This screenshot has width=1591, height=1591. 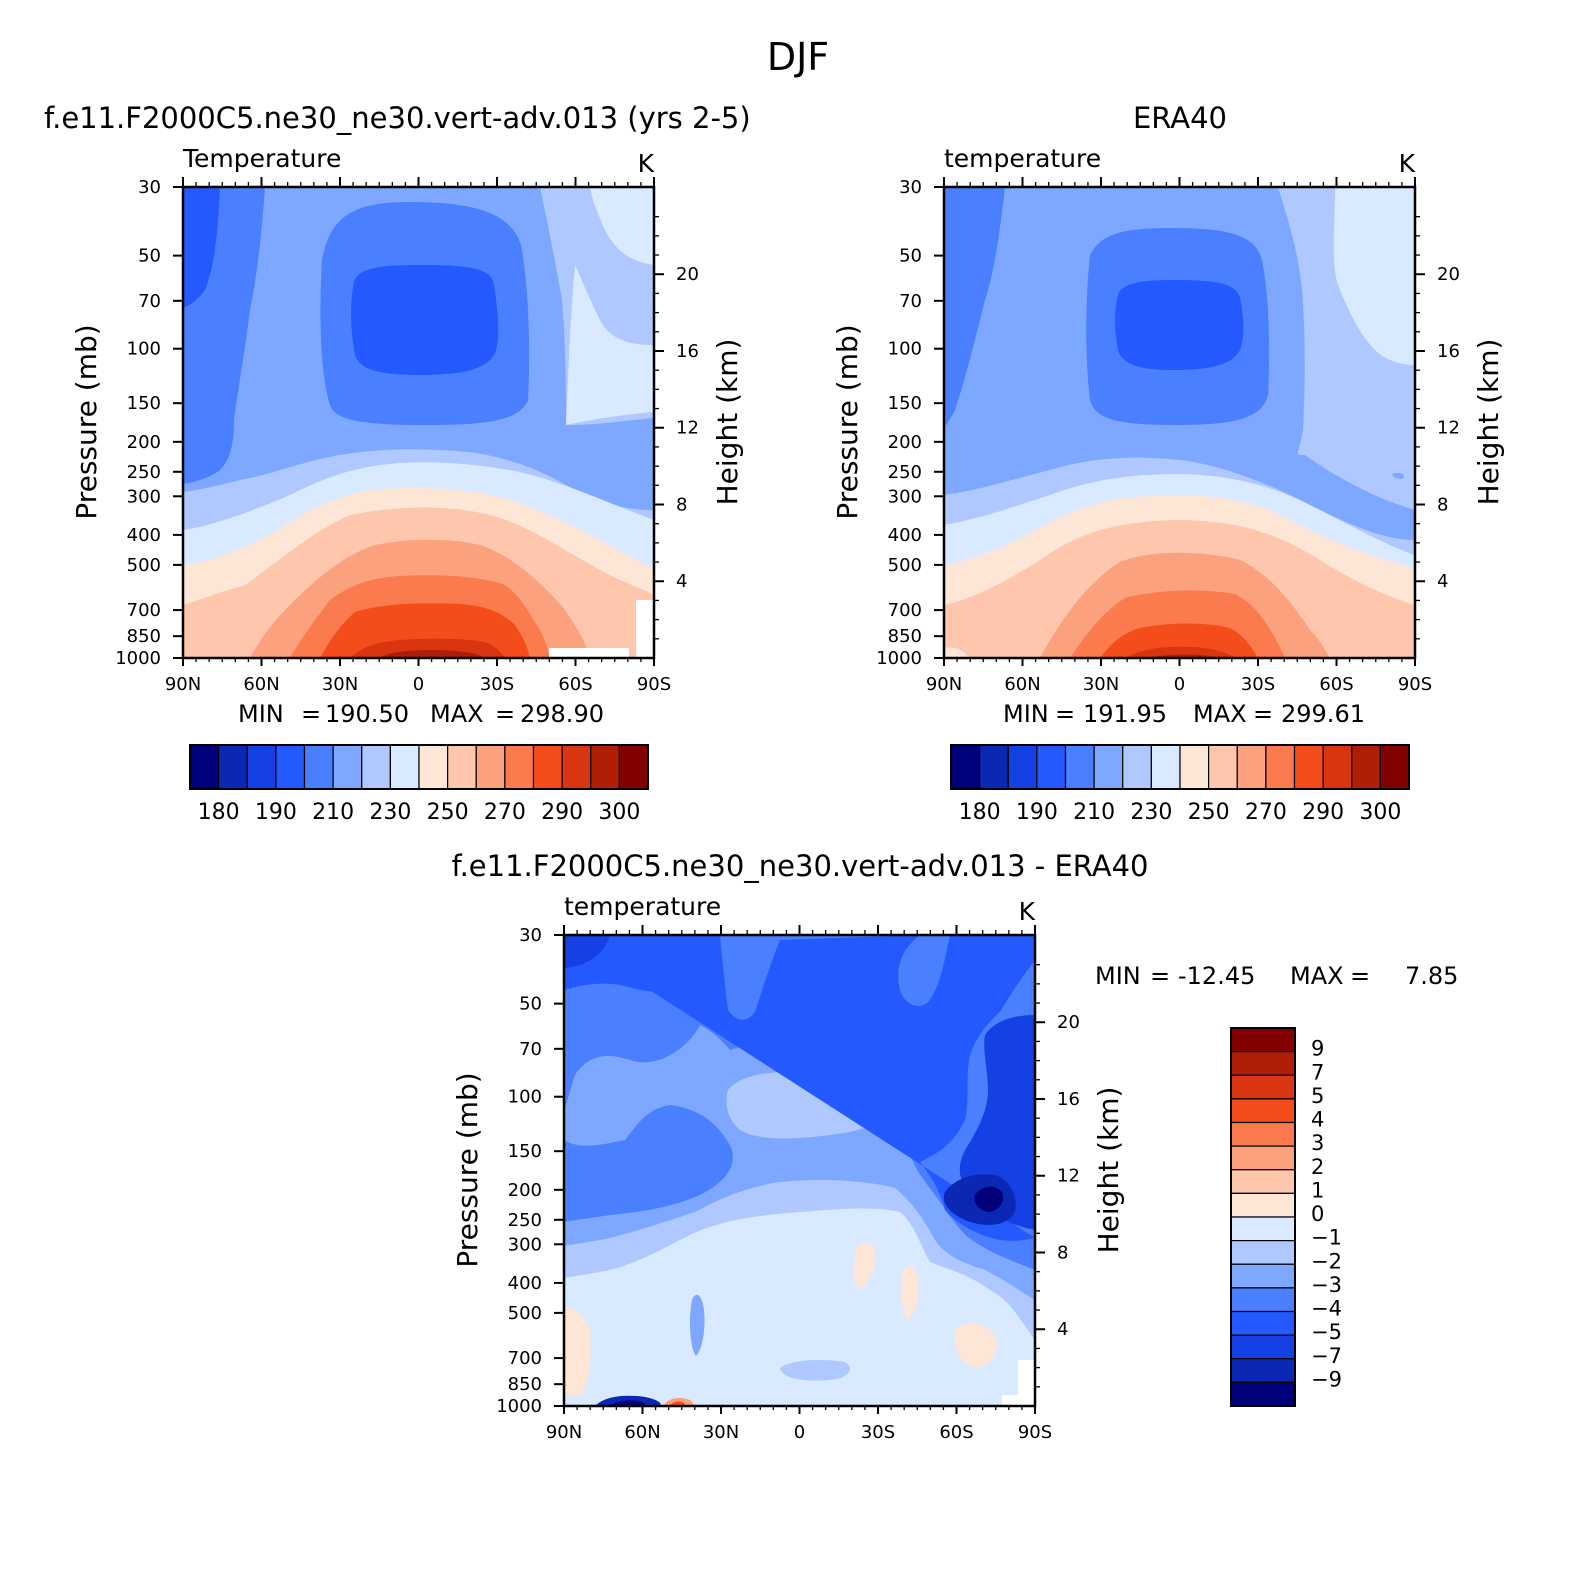 I want to click on height-tick-label: 8, so click(x=1062, y=1252).